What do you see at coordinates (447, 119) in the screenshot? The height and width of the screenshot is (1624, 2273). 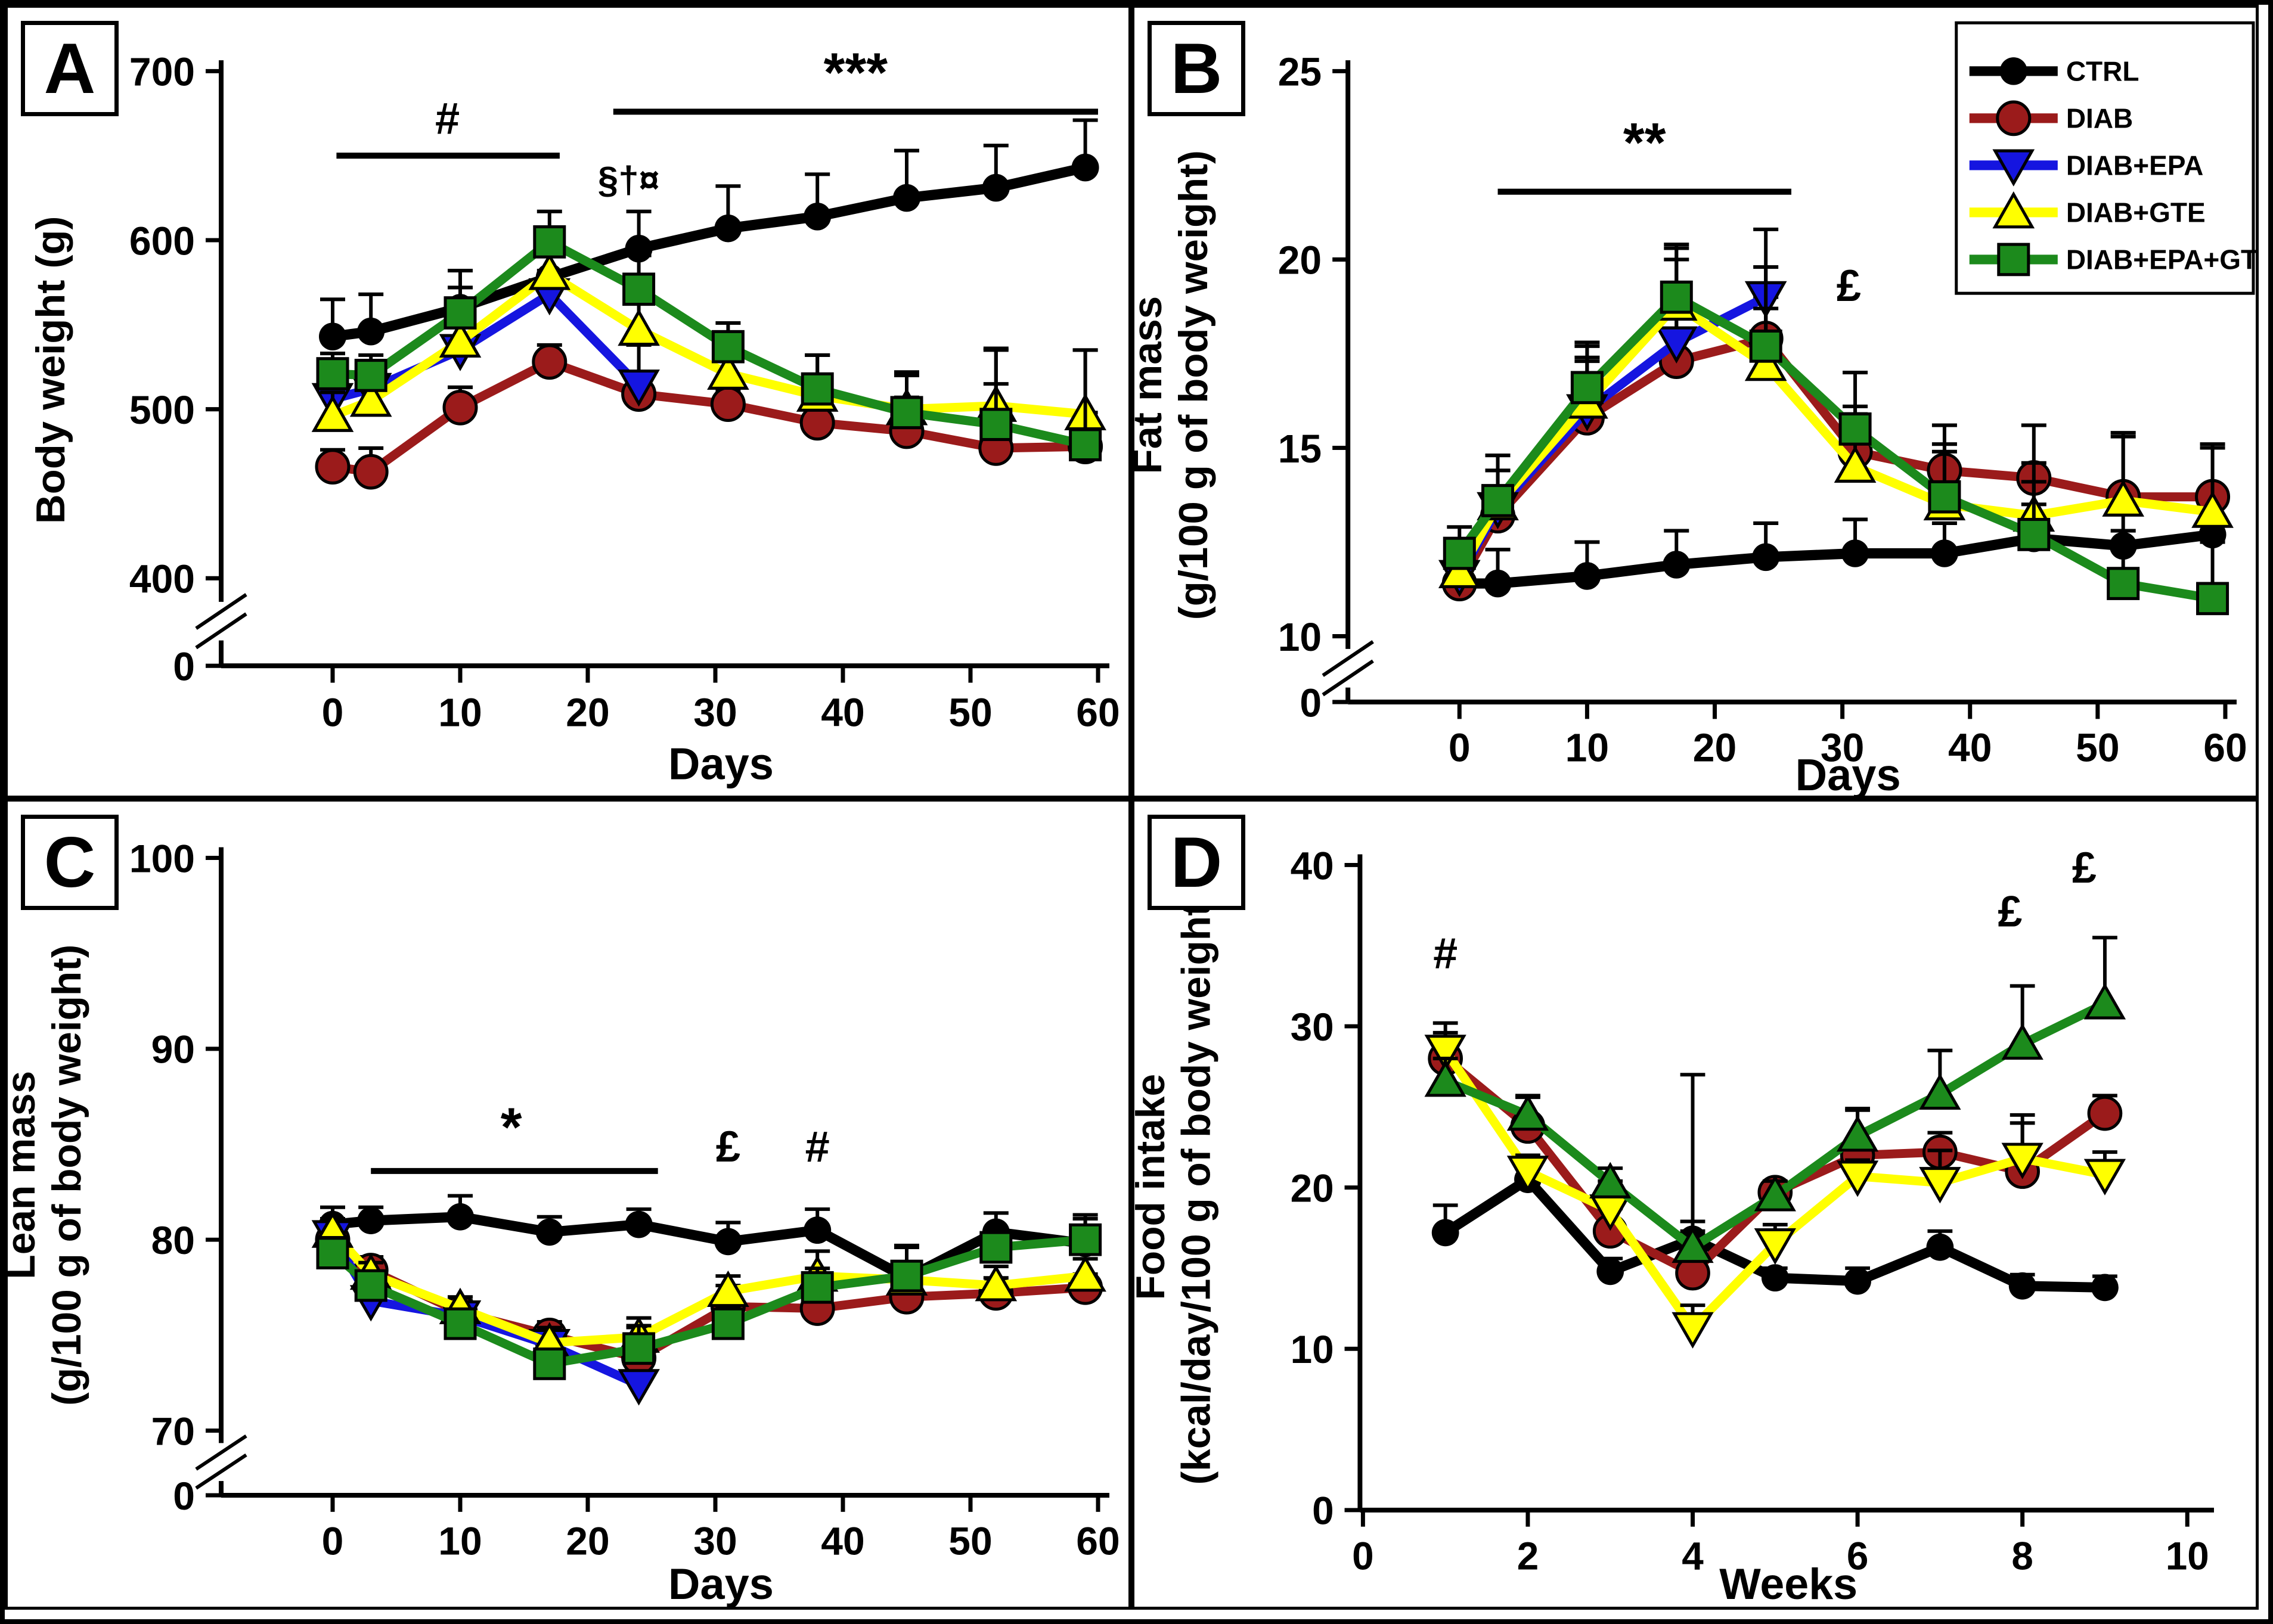 I see `significance-marker: #` at bounding box center [447, 119].